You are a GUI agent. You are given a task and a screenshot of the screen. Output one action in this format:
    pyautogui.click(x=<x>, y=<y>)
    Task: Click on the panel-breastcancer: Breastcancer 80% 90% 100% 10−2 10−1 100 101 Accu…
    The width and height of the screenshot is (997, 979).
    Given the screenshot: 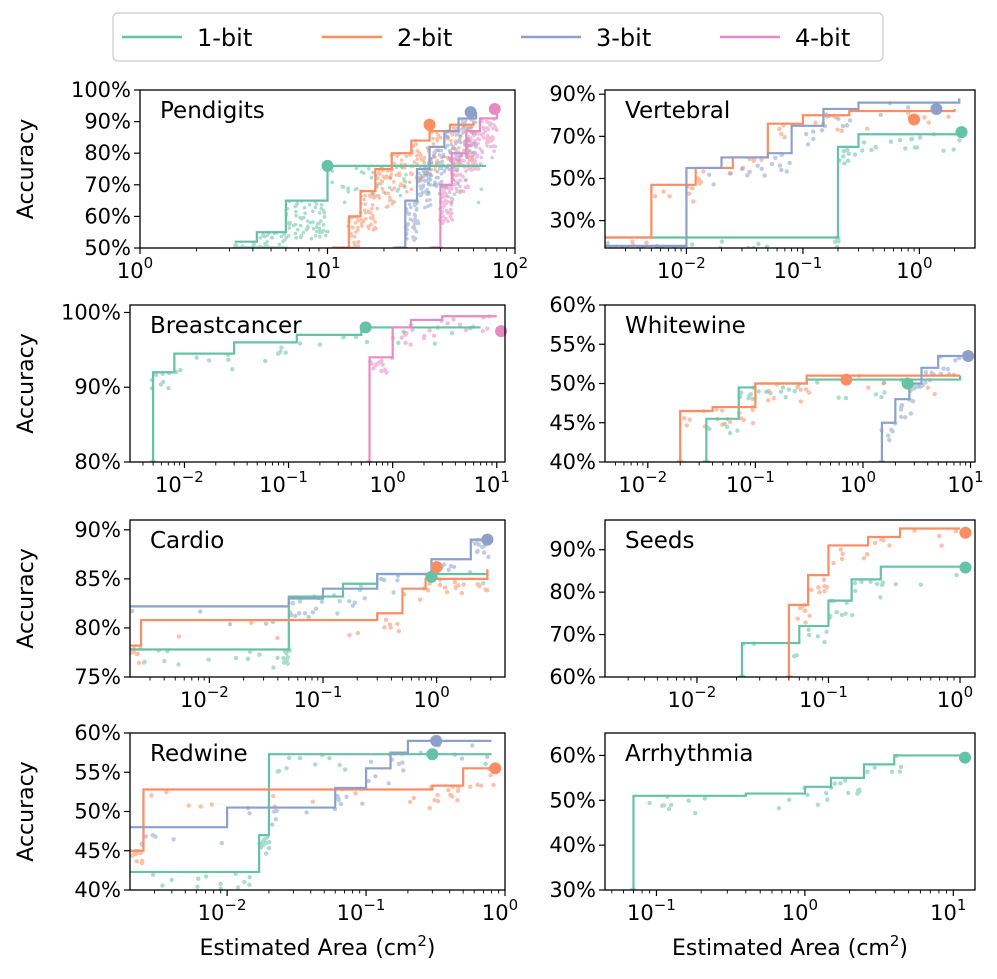 What is the action you would take?
    pyautogui.click(x=262, y=398)
    